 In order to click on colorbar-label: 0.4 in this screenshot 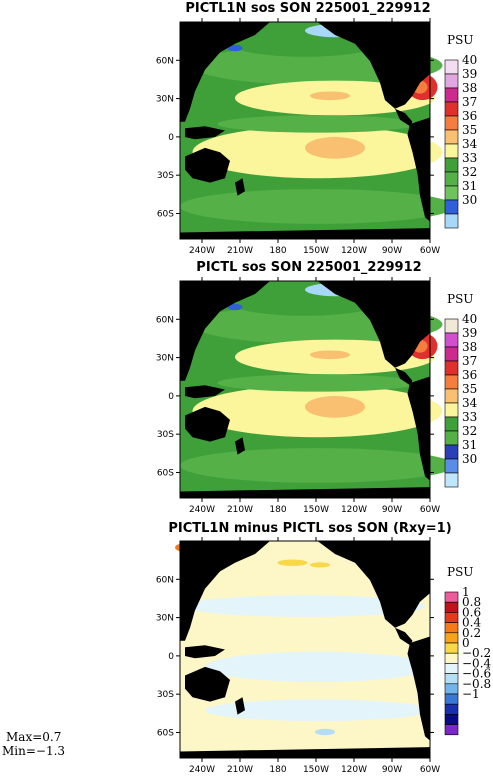, I will do `click(471, 623)`.